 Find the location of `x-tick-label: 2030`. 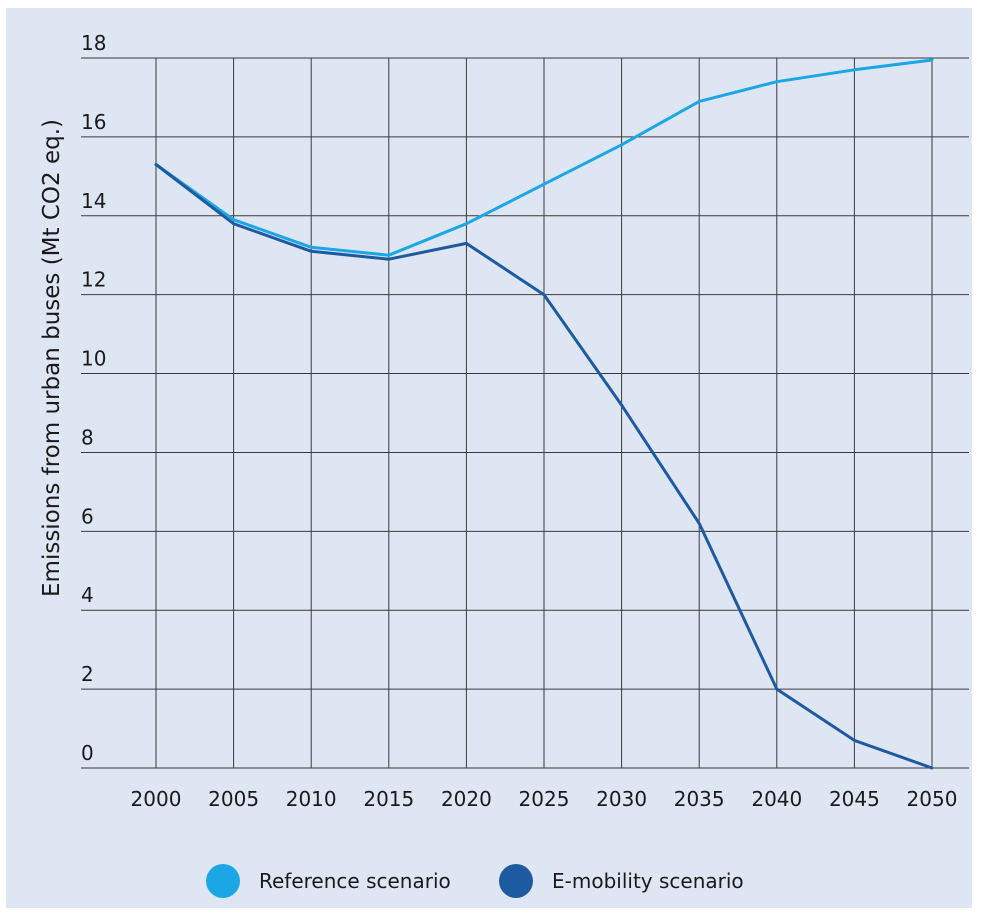

x-tick-label: 2030 is located at coordinates (621, 799).